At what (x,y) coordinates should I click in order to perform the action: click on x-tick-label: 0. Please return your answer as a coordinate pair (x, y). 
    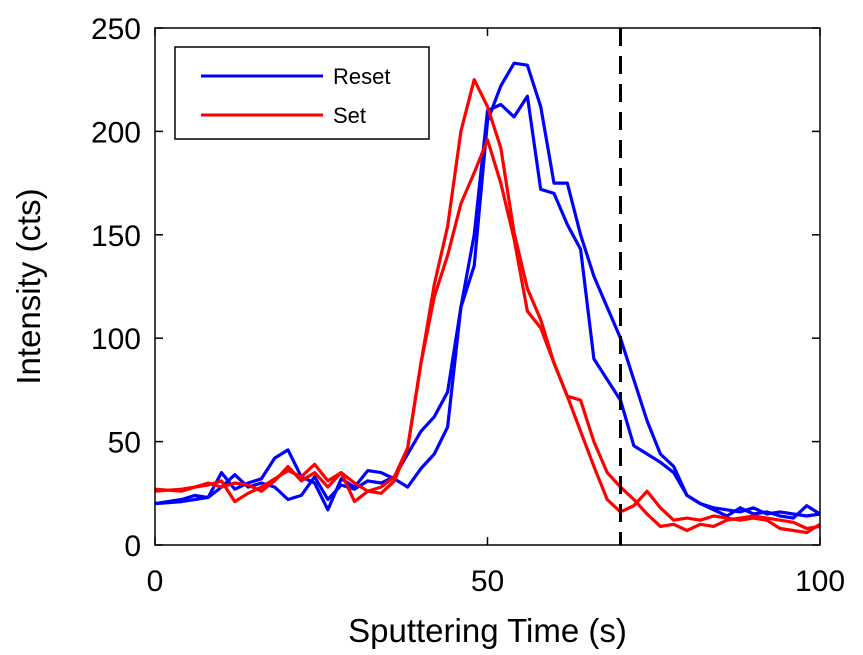
    Looking at the image, I should click on (155, 581).